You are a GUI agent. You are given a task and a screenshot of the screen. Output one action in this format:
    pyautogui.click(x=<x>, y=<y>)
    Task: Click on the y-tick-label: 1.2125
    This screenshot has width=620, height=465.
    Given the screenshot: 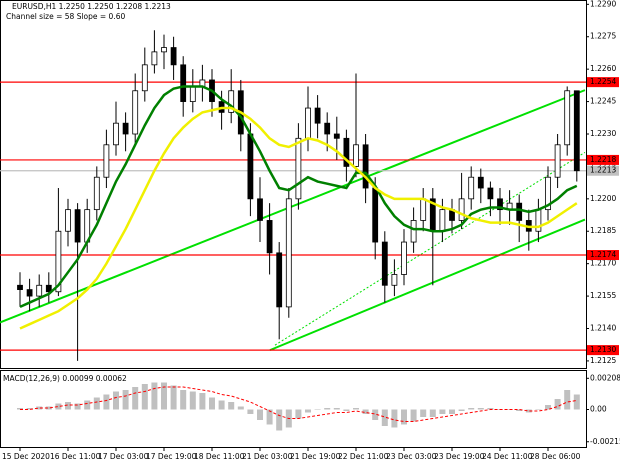 What is the action you would take?
    pyautogui.click(x=603, y=360)
    